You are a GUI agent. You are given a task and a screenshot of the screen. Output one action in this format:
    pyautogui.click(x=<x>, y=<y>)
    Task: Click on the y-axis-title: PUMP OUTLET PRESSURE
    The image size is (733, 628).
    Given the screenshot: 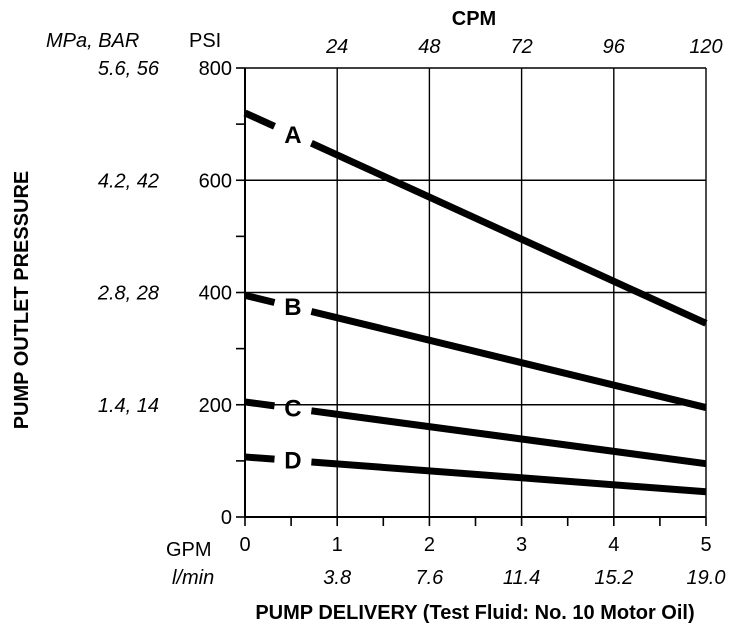 What is the action you would take?
    pyautogui.click(x=22, y=300)
    